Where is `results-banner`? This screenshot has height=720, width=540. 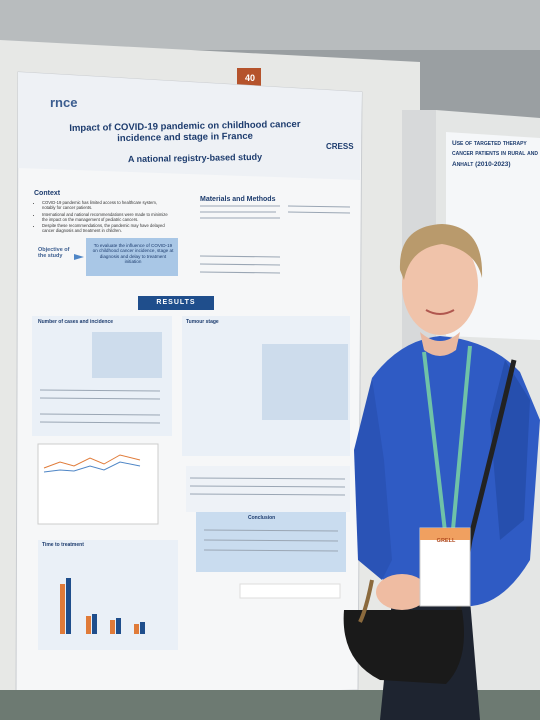 results-banner is located at coordinates (176, 303).